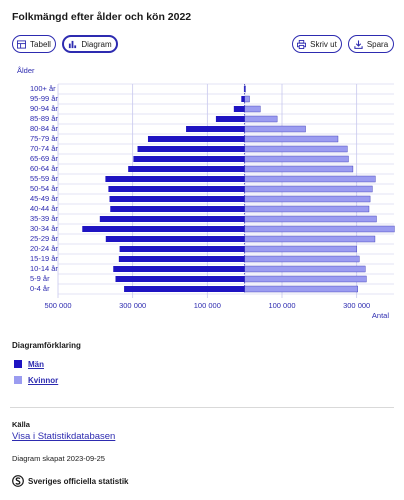  I want to click on created-date: Diagram skapat 2023-09-25, so click(58, 458).